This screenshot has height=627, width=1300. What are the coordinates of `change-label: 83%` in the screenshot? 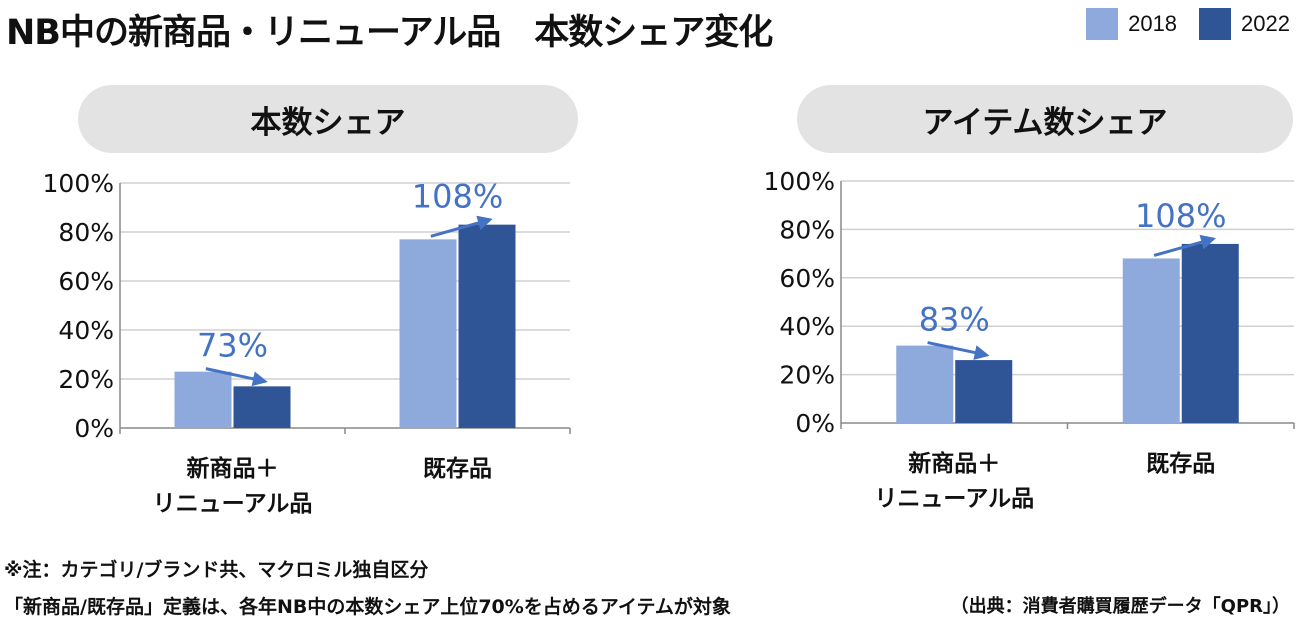 It's located at (954, 320).